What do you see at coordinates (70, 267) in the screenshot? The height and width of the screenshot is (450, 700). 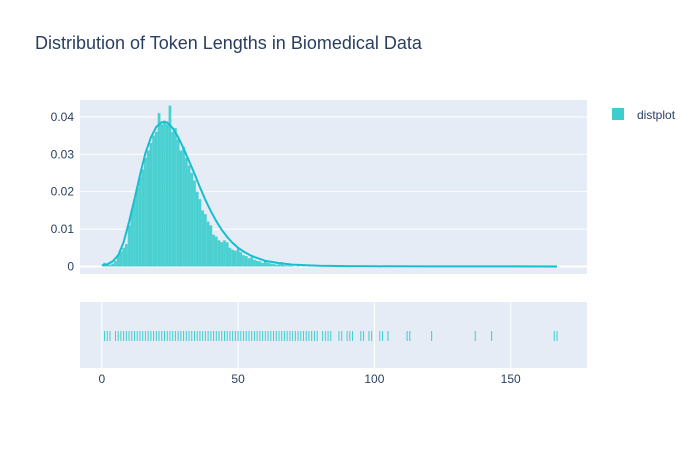 I see `y-tick-label: 0` at bounding box center [70, 267].